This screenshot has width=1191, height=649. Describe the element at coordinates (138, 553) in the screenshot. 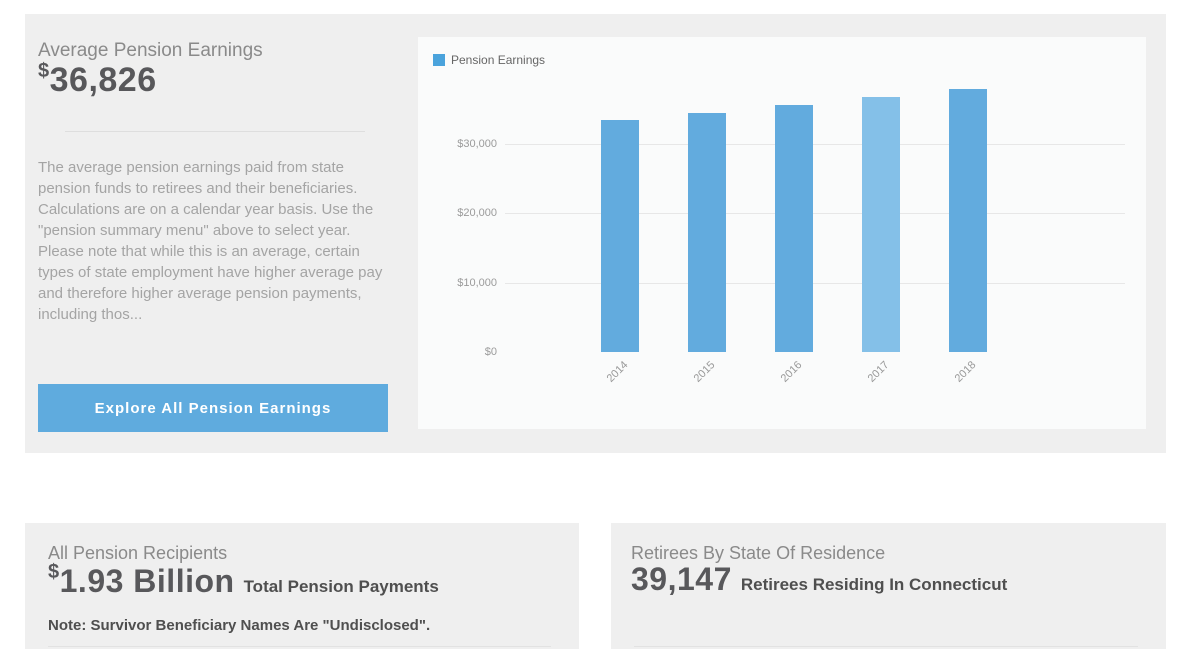

I see `panel-title: All Pension Recipients` at that location.